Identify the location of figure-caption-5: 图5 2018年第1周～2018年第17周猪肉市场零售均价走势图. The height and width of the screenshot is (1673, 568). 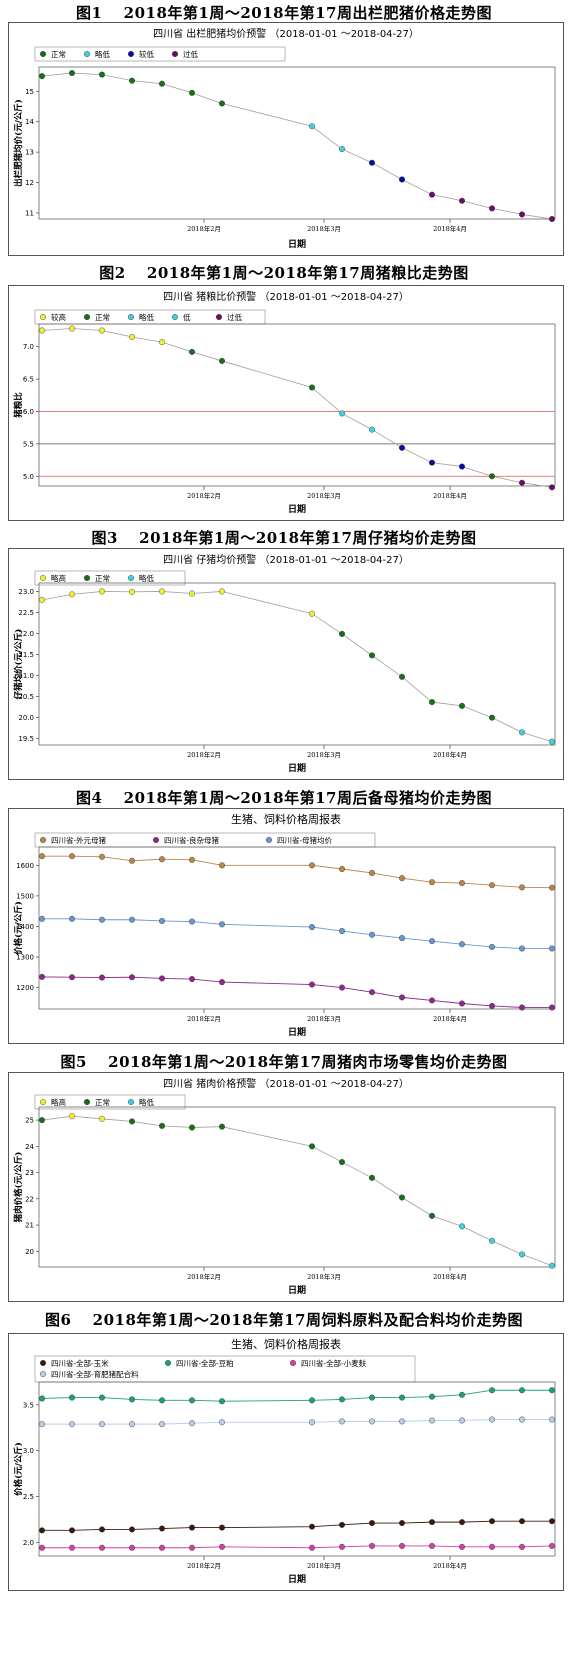
(284, 1062).